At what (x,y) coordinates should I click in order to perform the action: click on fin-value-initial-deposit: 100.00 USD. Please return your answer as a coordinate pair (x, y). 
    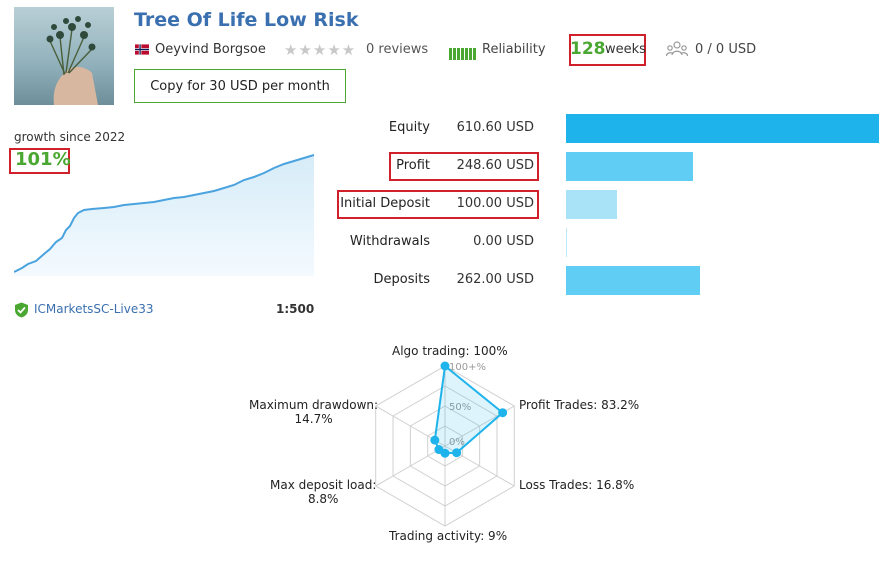
    Looking at the image, I should click on (495, 203).